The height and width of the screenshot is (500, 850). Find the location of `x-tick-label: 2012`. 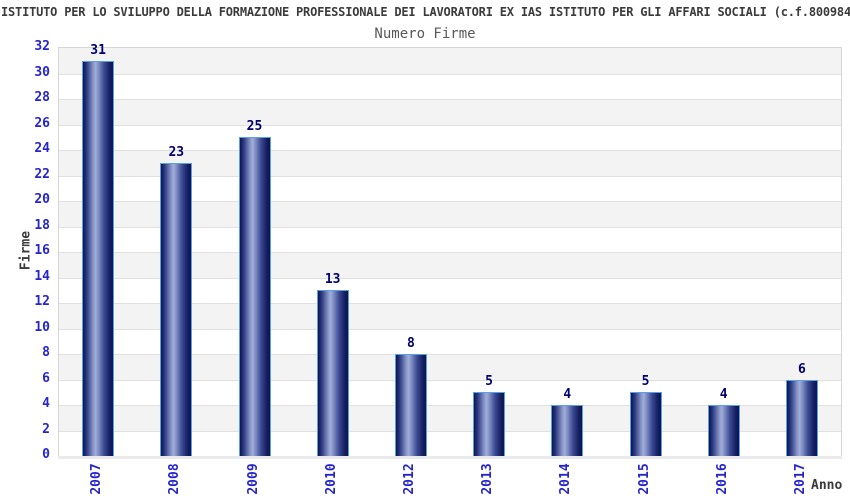

x-tick-label: 2012 is located at coordinates (409, 479).